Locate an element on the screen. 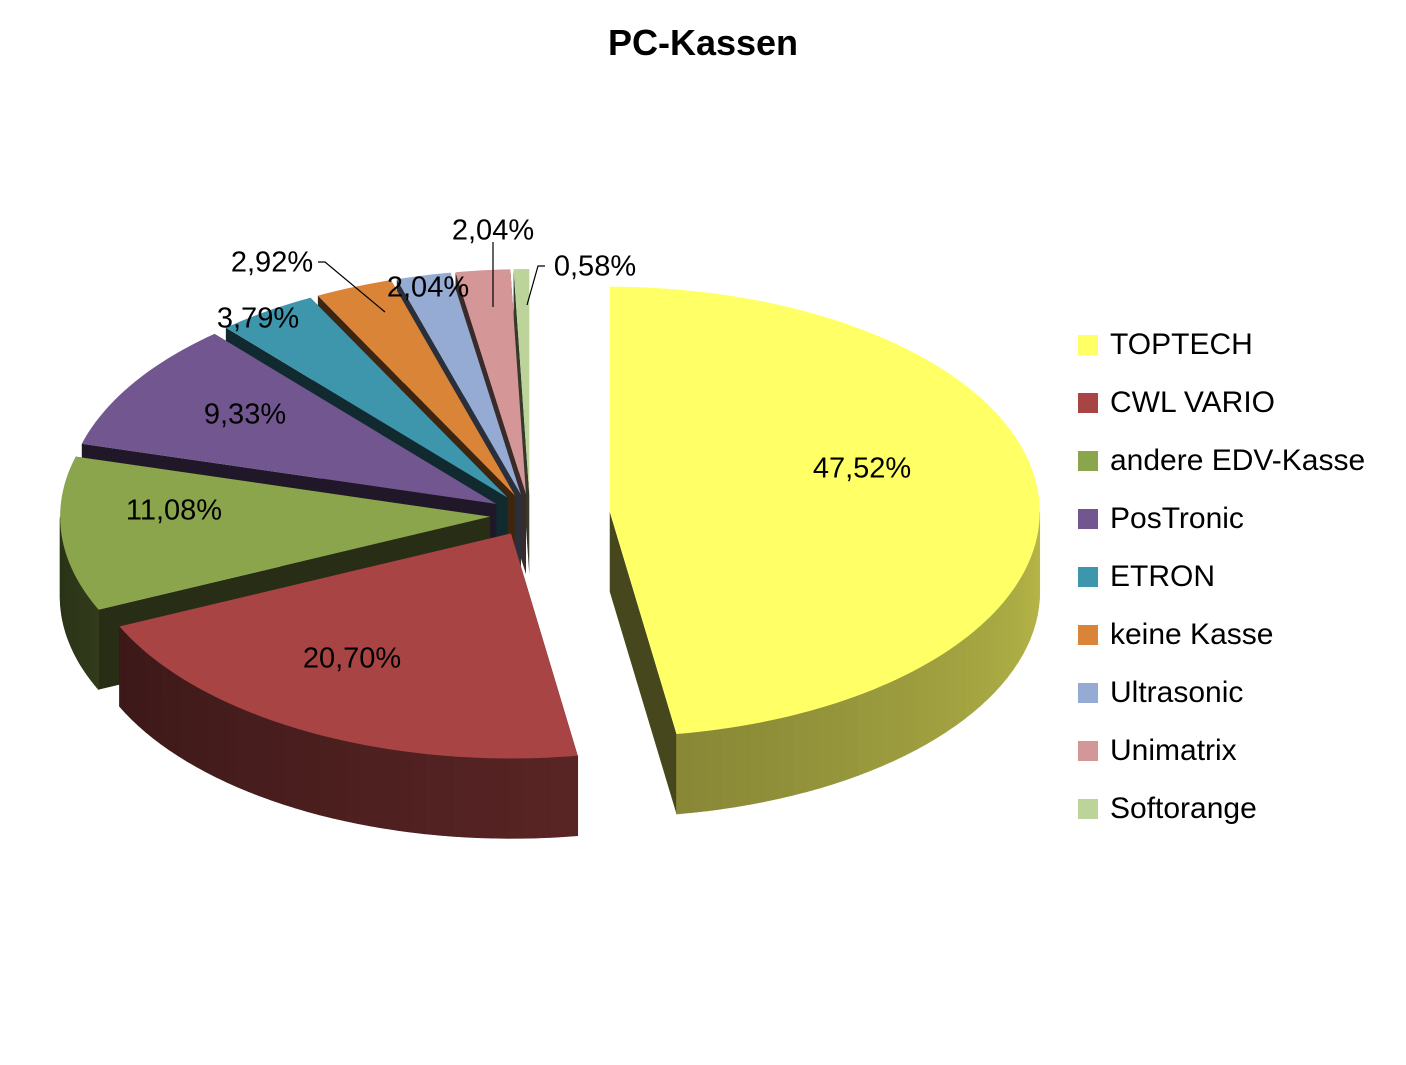 The height and width of the screenshot is (1065, 1406). legend-label: TOPTECH is located at coordinates (1181, 344).